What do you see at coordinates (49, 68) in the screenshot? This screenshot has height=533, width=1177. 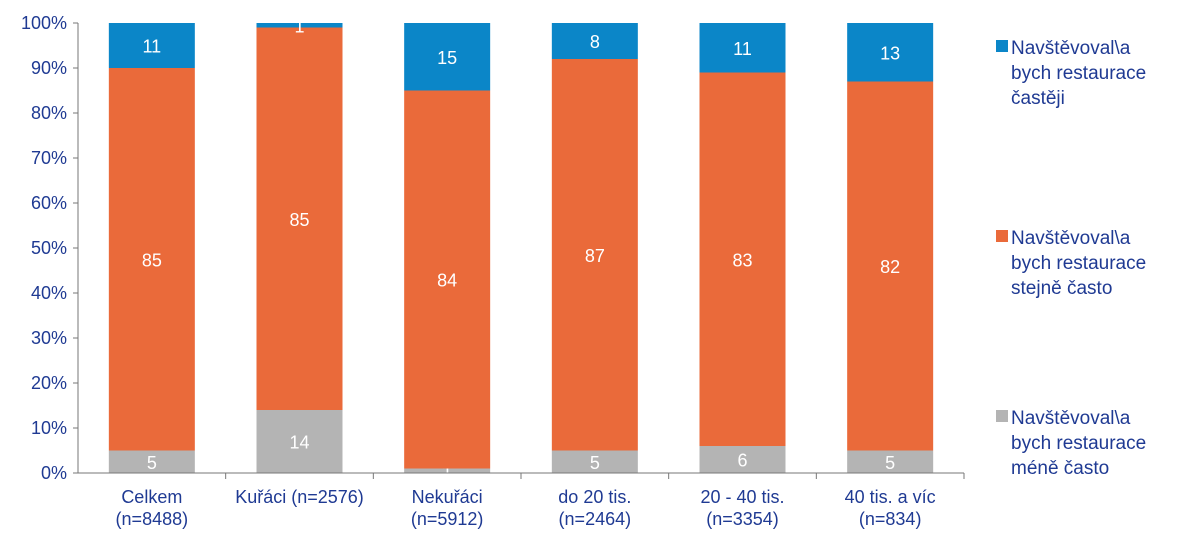 I see `y-tick-label: 90%` at bounding box center [49, 68].